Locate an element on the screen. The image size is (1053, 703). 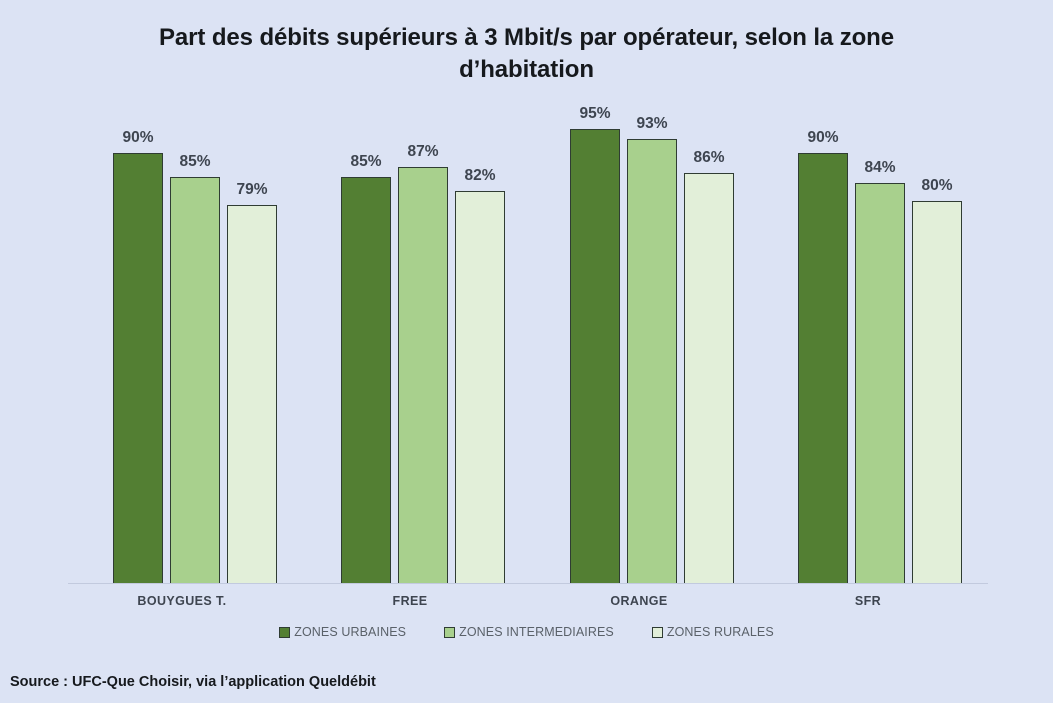
legend-label: ZONES RURALES is located at coordinates (720, 632).